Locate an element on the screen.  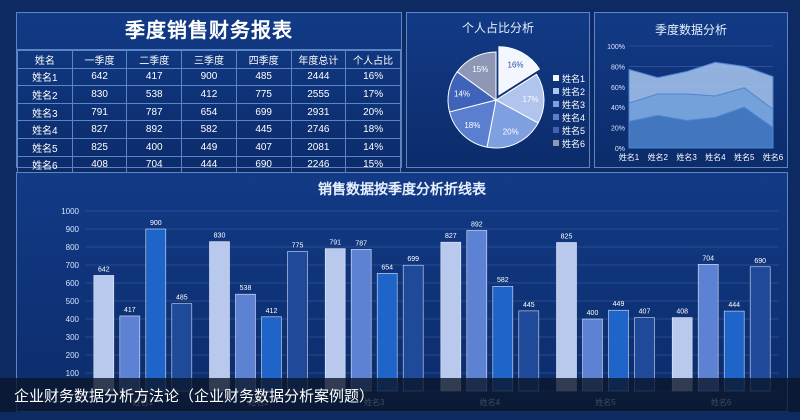
bar-y-tick-label: 500 is located at coordinates (73, 301).